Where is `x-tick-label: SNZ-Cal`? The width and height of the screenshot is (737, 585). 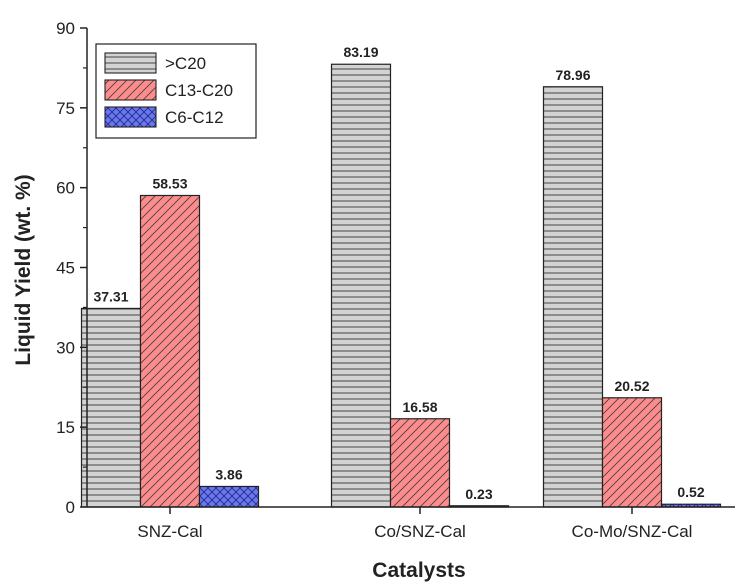
x-tick-label: SNZ-Cal is located at coordinates (169, 531).